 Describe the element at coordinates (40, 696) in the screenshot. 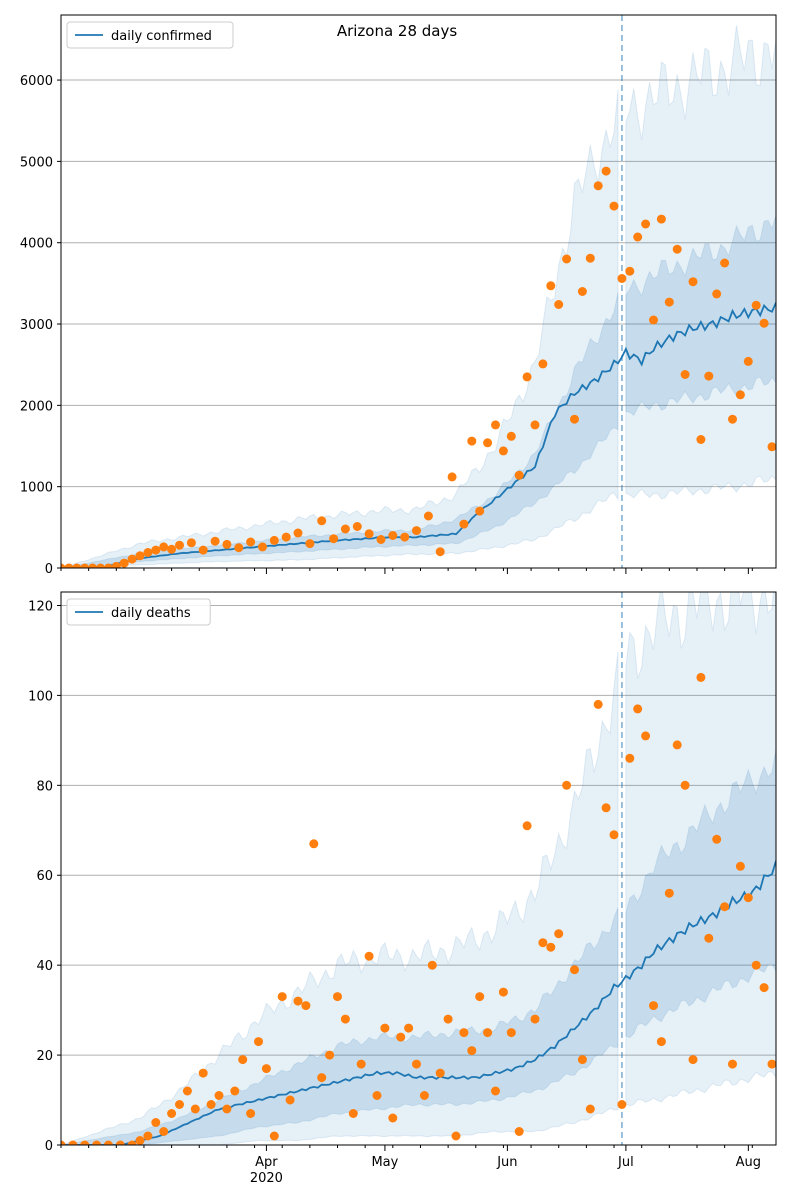

I see `y-tick-label: 100` at that location.